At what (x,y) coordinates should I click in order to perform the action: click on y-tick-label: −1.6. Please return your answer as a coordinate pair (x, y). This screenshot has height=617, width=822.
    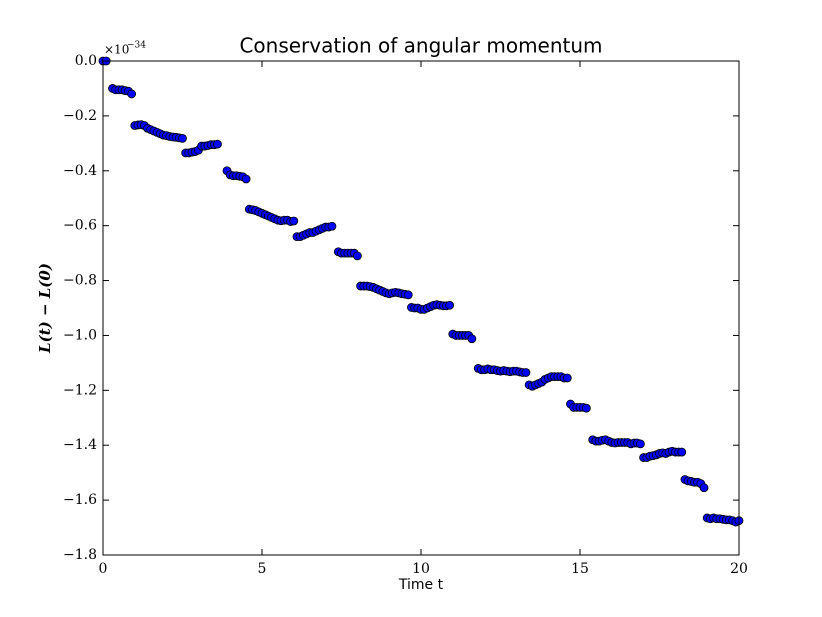
    Looking at the image, I should click on (80, 500).